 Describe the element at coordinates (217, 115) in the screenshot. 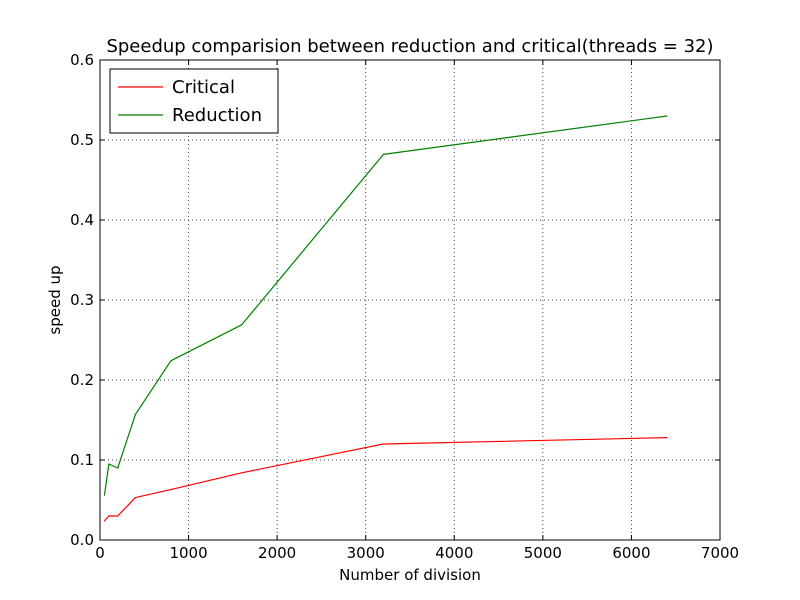

I see `legend-label-reduction: Reduction` at that location.